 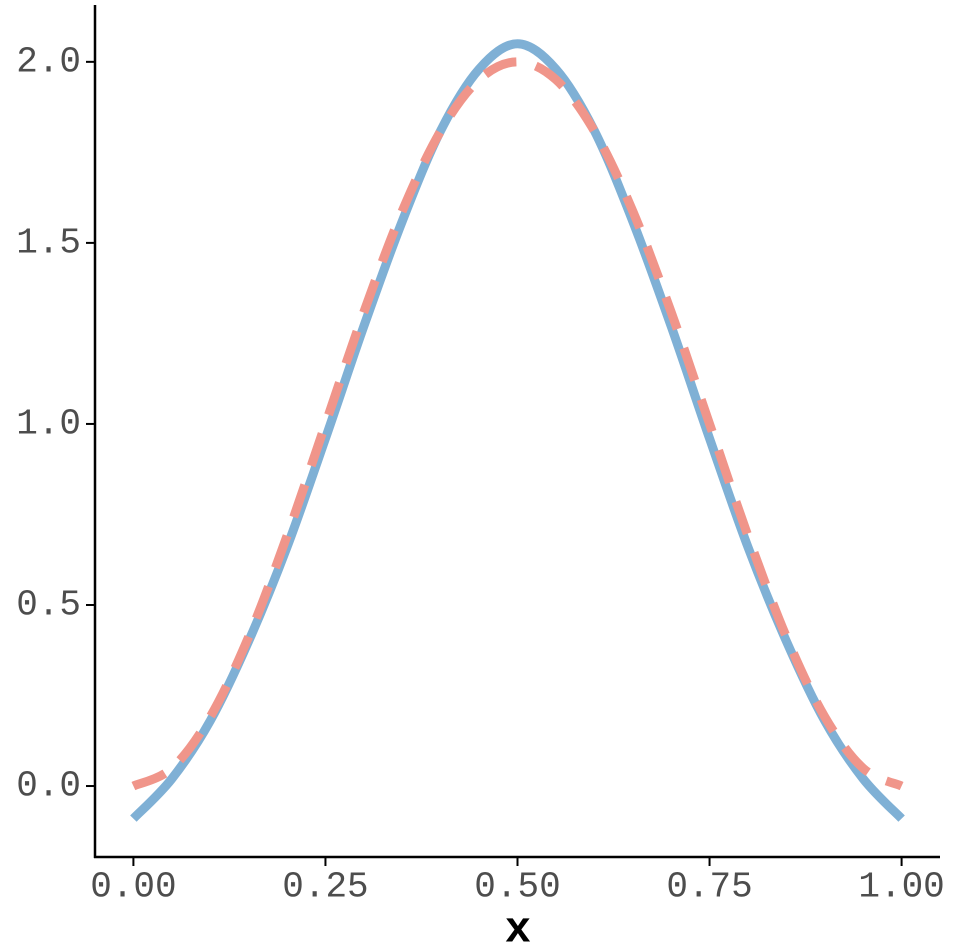 I want to click on y-tick-label: 1.5, so click(x=48, y=242).